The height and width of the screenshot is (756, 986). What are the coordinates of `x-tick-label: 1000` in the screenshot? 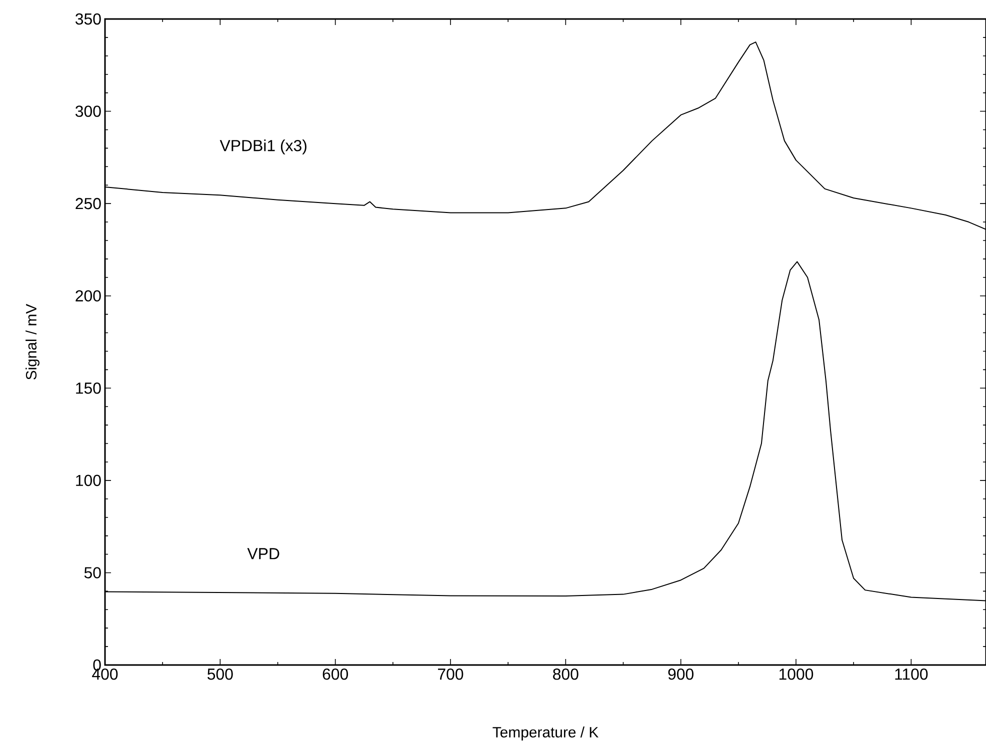 It's located at (796, 674).